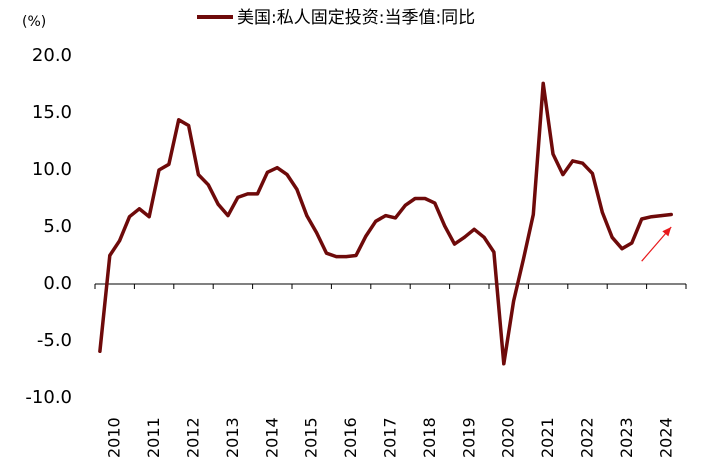  What do you see at coordinates (508, 437) in the screenshot?
I see `x-tick-label: 2020` at bounding box center [508, 437].